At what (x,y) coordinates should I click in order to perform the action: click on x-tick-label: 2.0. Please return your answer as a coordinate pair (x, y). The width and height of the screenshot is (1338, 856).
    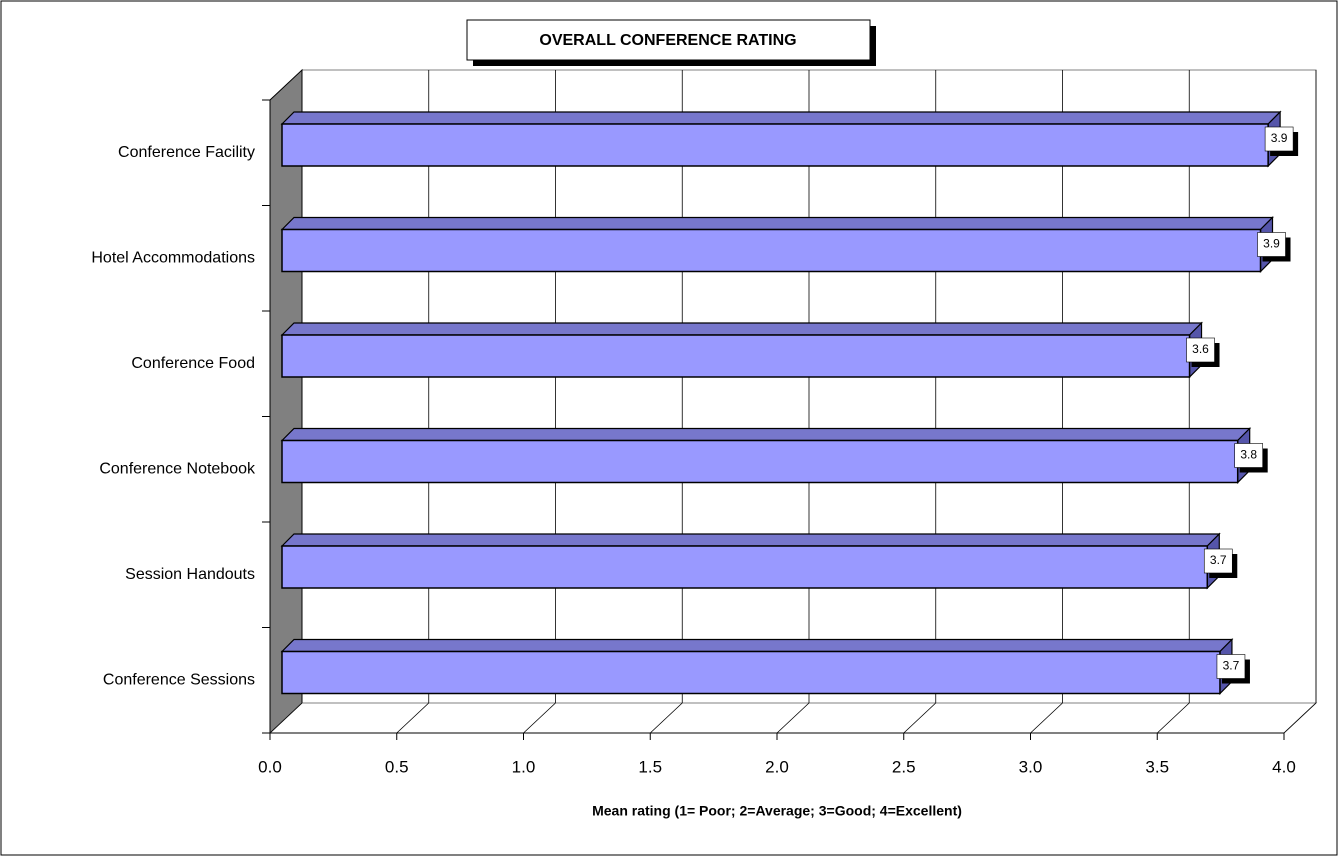
    Looking at the image, I should click on (777, 766).